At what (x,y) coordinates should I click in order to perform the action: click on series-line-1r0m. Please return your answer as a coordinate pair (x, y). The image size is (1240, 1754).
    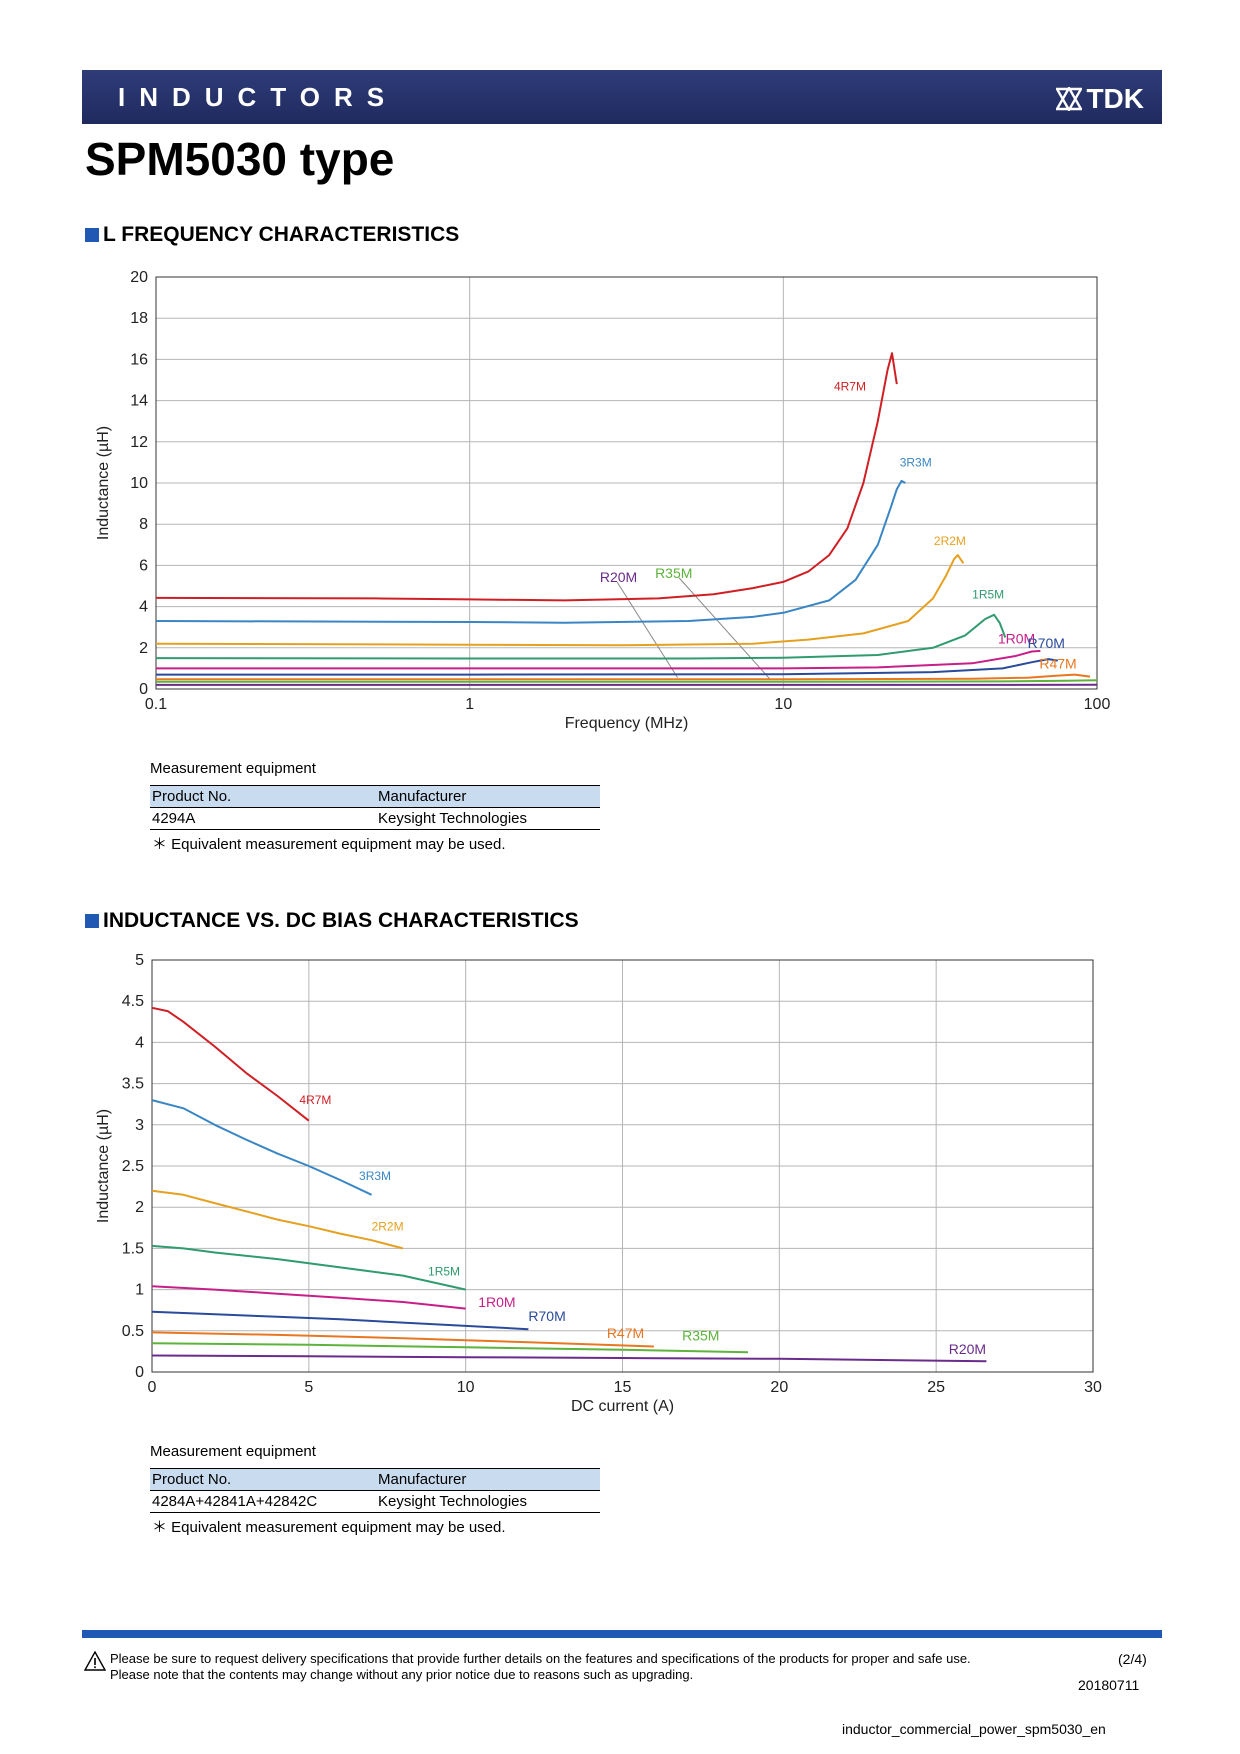
    Looking at the image, I should click on (598, 659).